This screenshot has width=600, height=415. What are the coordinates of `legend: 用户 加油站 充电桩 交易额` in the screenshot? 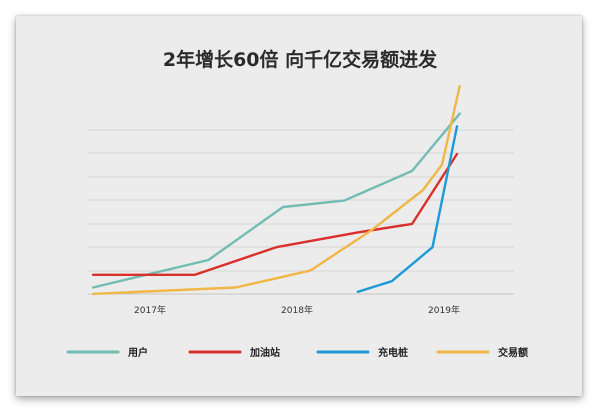 It's located at (297, 352).